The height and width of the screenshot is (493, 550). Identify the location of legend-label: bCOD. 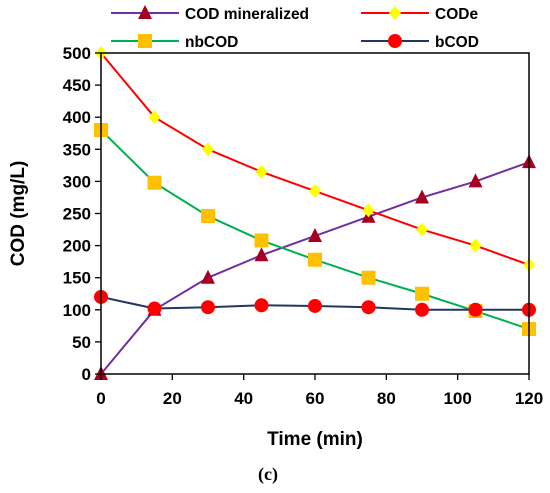
(457, 42).